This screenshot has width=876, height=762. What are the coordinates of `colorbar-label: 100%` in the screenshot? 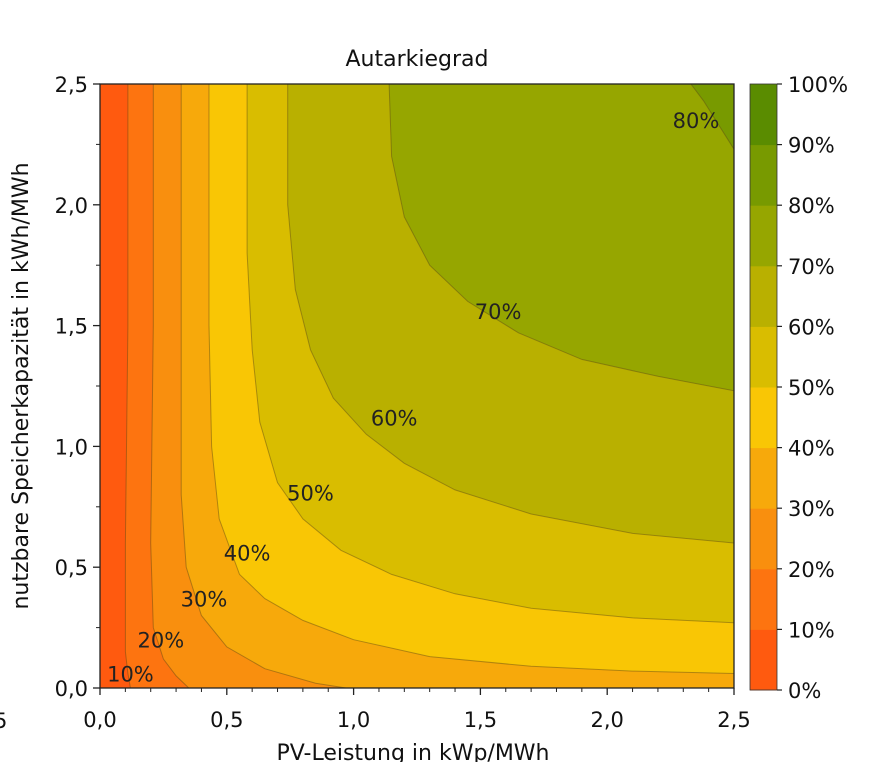 It's located at (818, 85).